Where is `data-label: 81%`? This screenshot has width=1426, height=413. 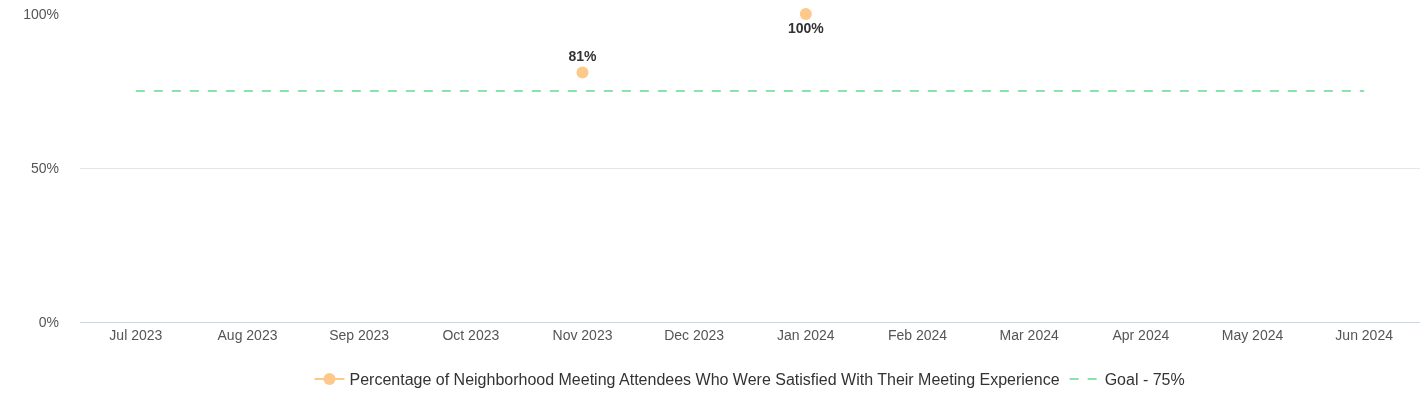
data-label: 81% is located at coordinates (583, 55).